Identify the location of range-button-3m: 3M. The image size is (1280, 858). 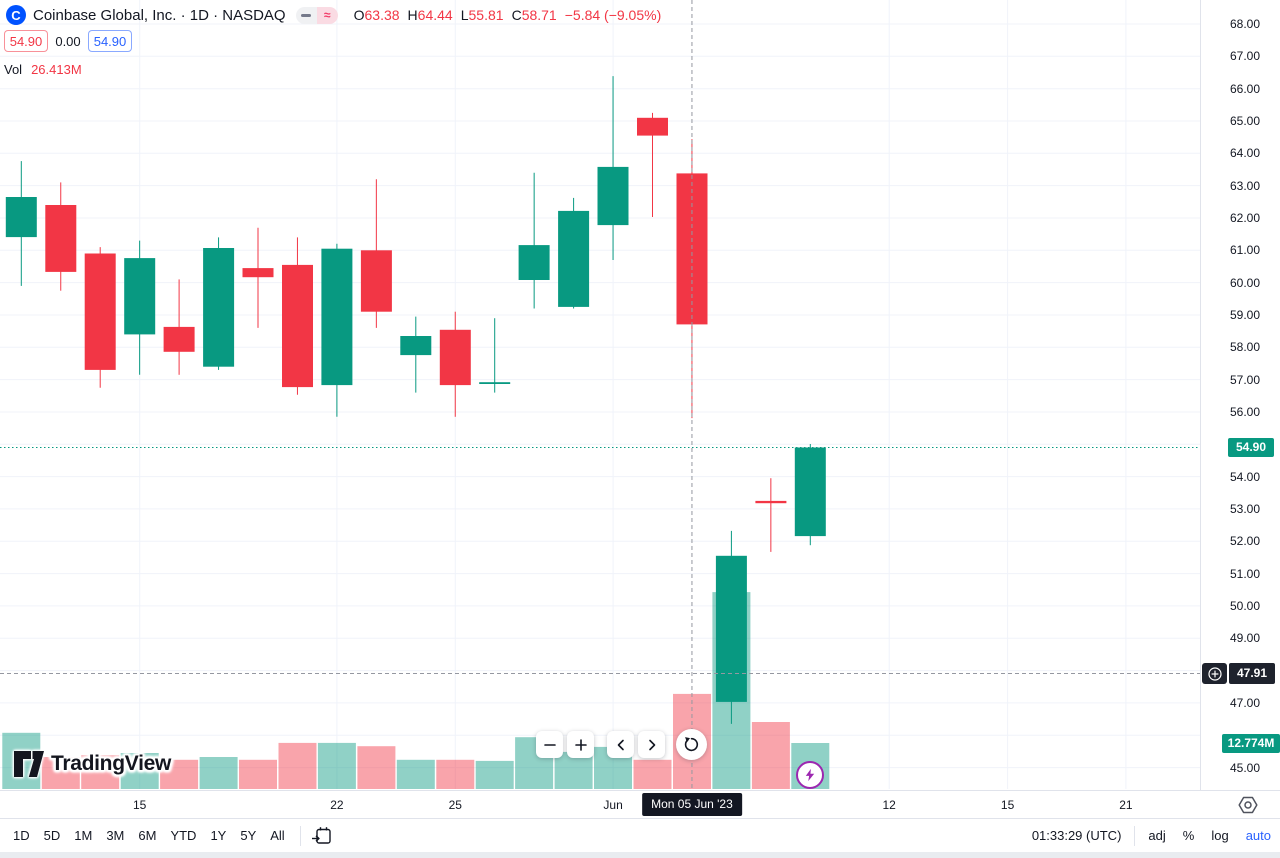
(115, 835).